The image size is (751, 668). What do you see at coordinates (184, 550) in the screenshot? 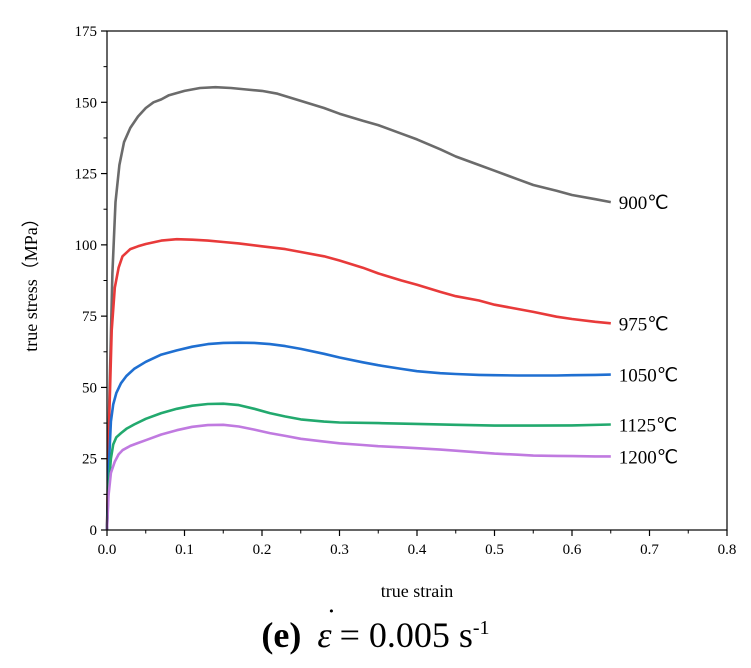
I see `x-tick-label: 0.1` at bounding box center [184, 550].